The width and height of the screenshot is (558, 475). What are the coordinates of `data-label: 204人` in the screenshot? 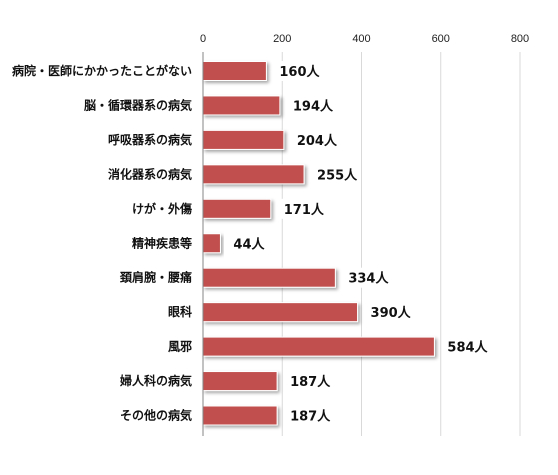 It's located at (317, 141).